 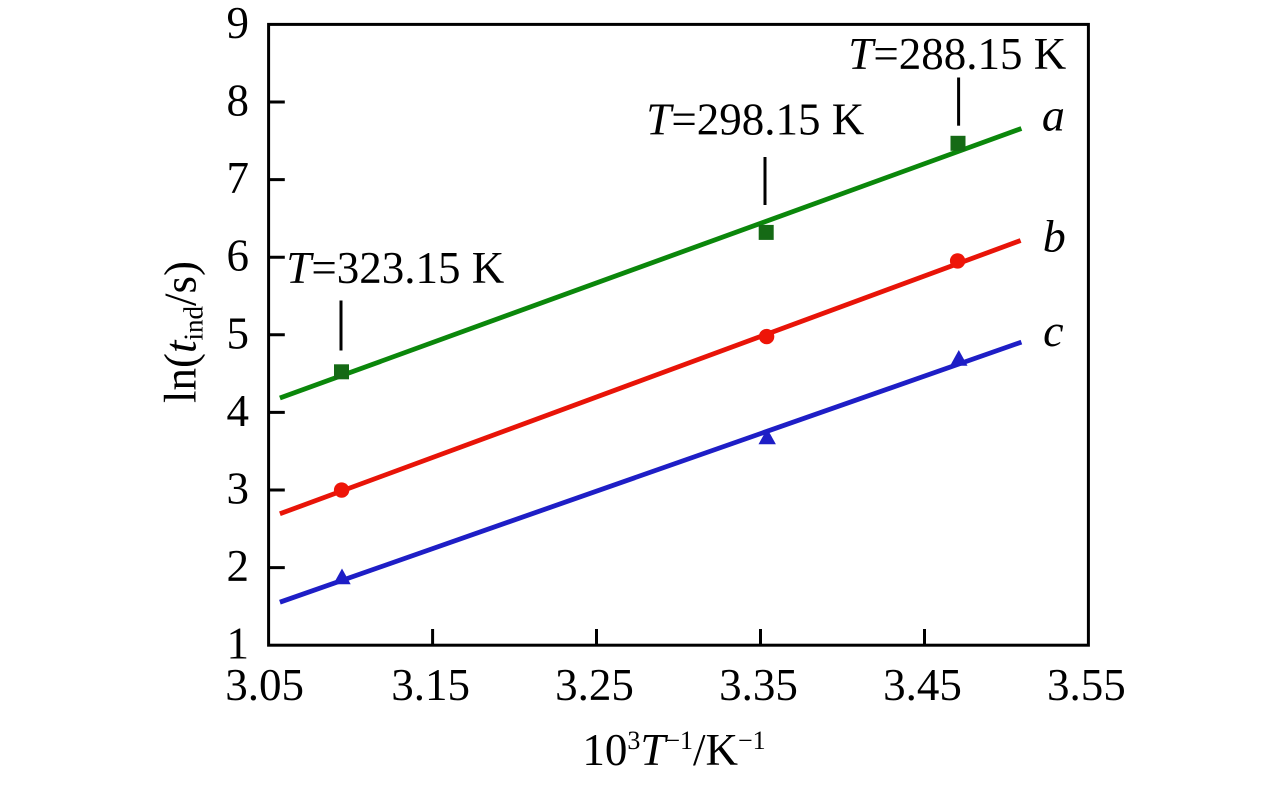 What do you see at coordinates (395, 268) in the screenshot?
I see `svg-text: T=323.15 K` at bounding box center [395, 268].